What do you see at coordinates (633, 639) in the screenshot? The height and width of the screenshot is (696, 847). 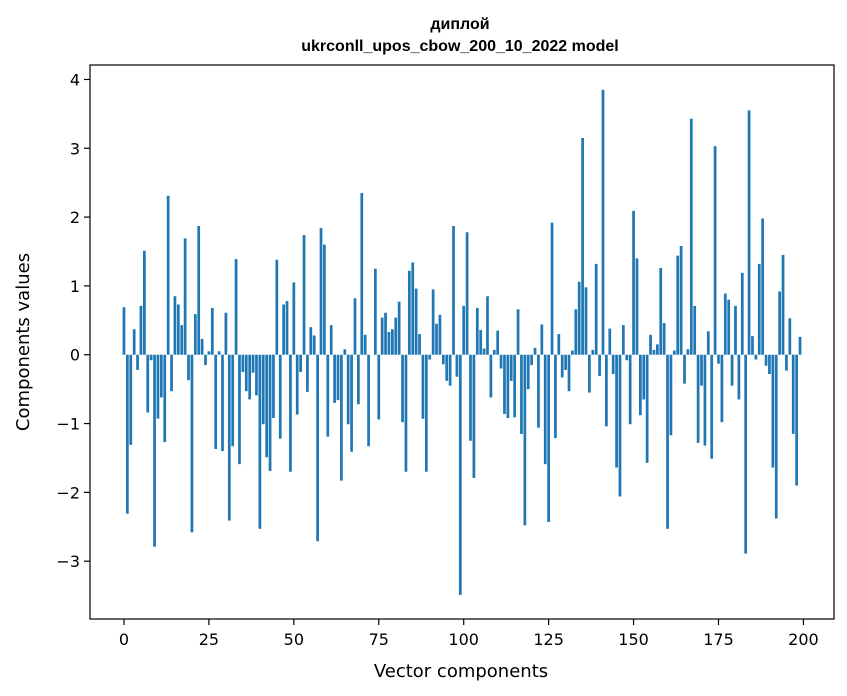 I see `x-tick-label: 150` at bounding box center [633, 639].